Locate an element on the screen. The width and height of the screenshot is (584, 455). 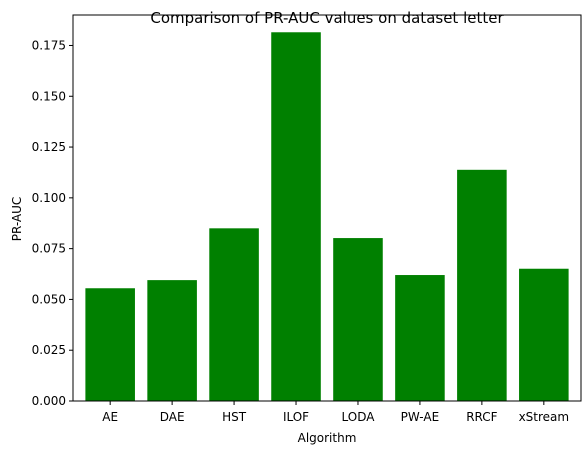
y-tick-label: 0.125 is located at coordinates (49, 147).